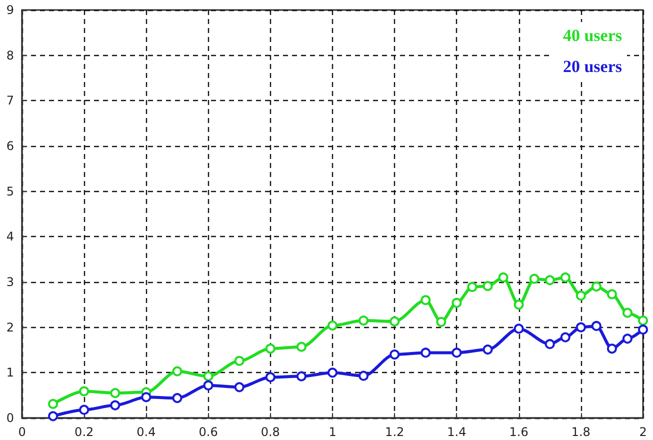  What do you see at coordinates (332, 432) in the screenshot?
I see `x-tick-label: 1` at bounding box center [332, 432].